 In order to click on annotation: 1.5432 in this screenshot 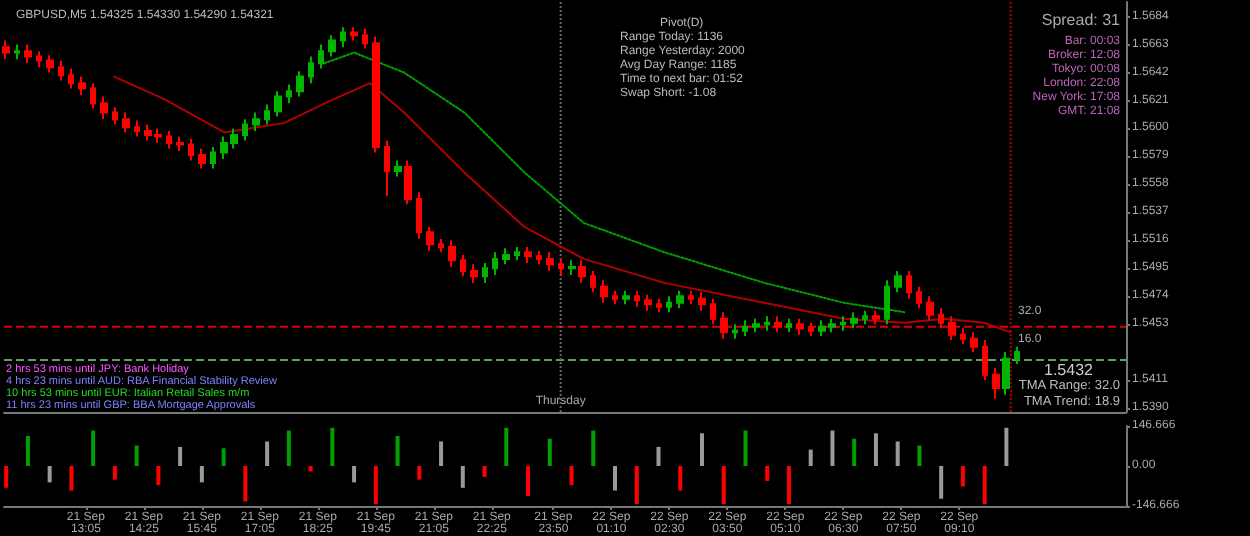, I will do `click(1069, 370)`.